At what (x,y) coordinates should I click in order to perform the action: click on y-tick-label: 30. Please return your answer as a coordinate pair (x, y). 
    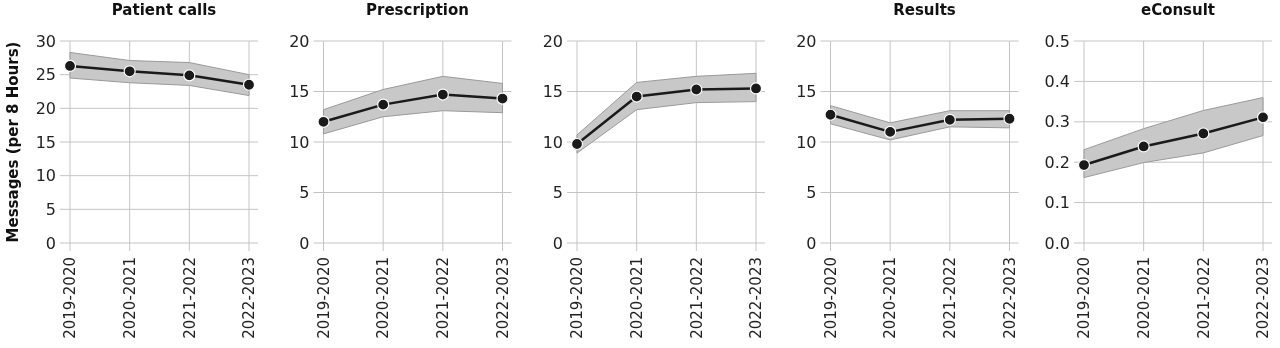
    Looking at the image, I should click on (45, 41).